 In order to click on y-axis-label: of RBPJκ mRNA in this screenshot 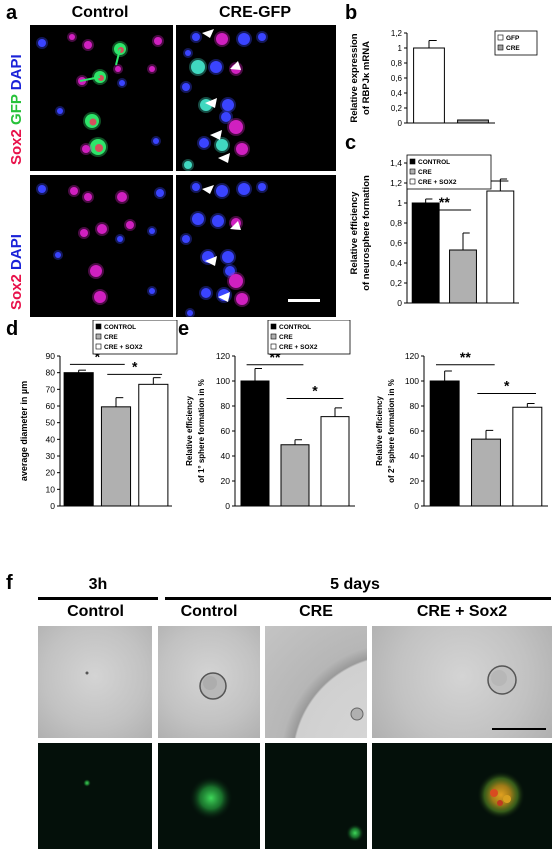, I will do `click(366, 78)`.